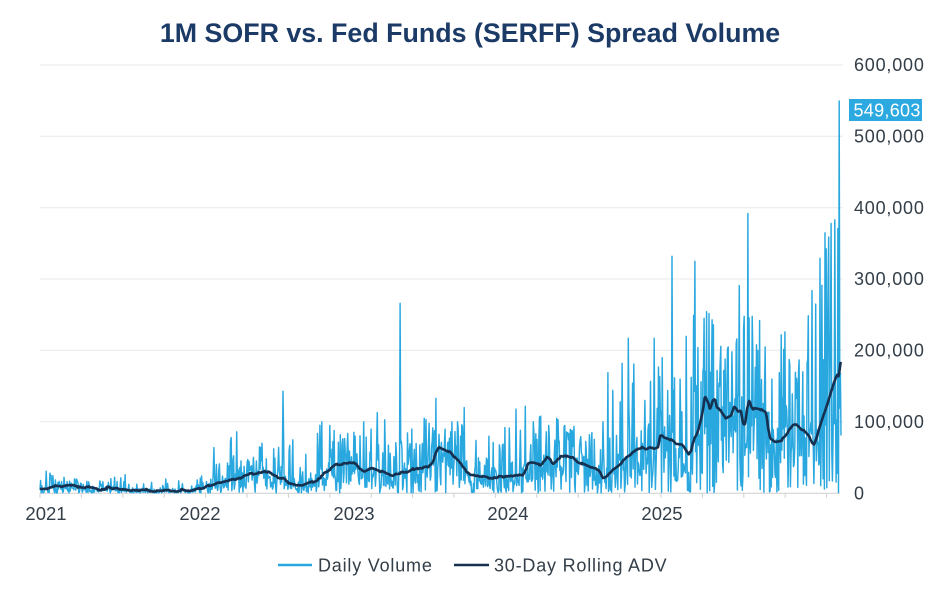 Image resolution: width=940 pixels, height=600 pixels. I want to click on svg-text: 2023, so click(353, 513).